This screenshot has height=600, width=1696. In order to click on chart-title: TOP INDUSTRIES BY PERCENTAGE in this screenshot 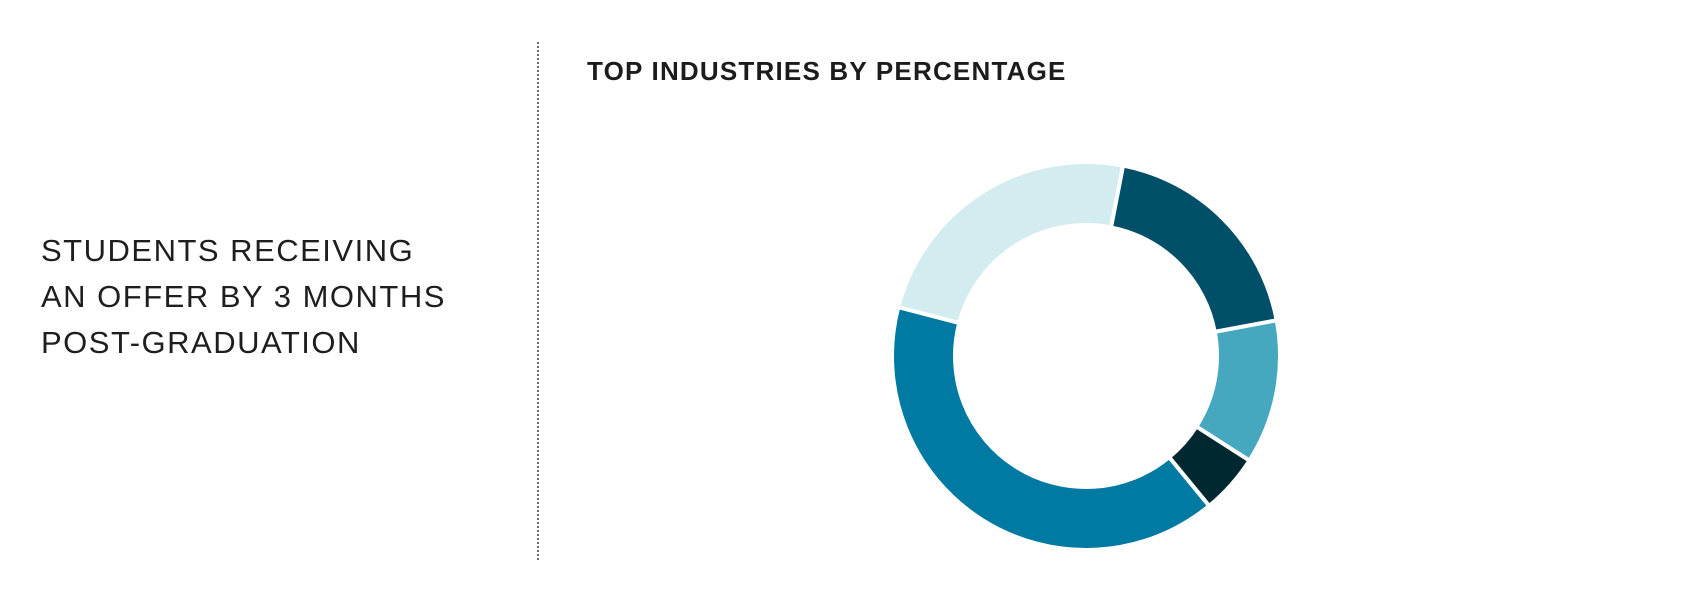, I will do `click(827, 71)`.